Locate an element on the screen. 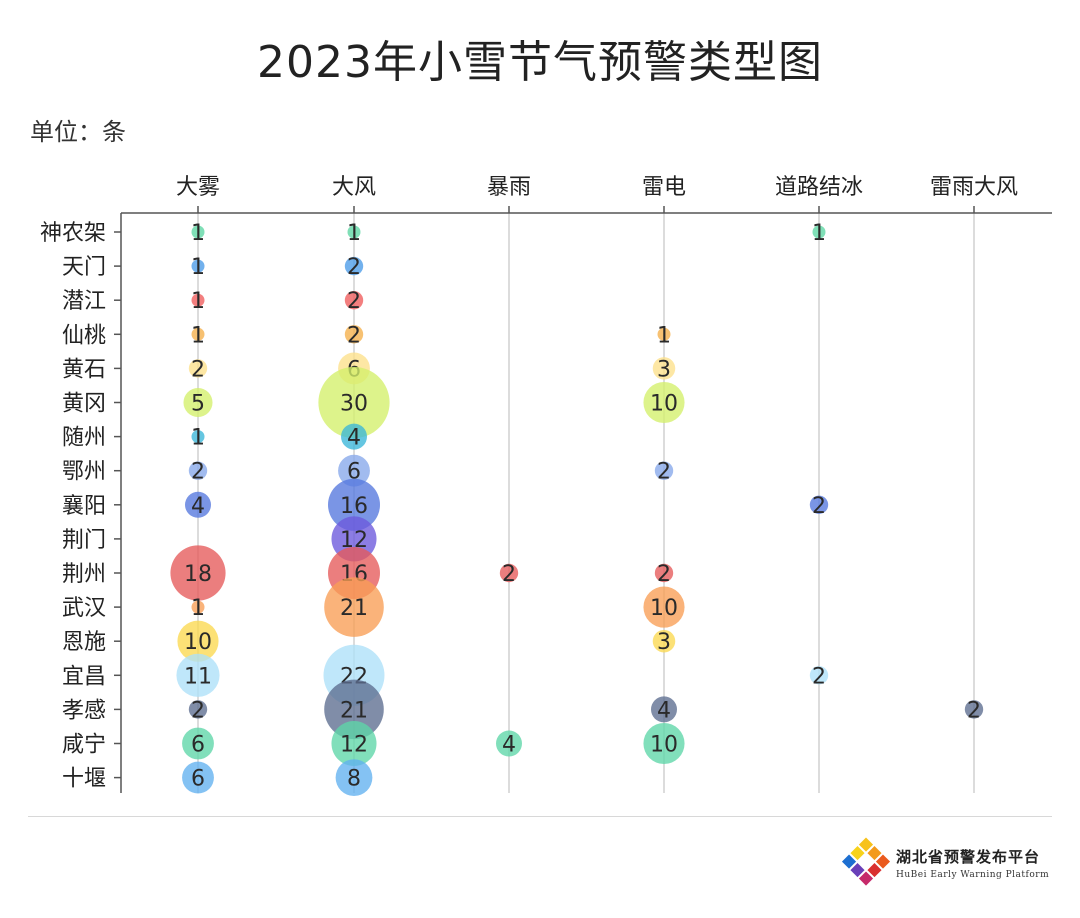  y-tick-label: 襄阳 is located at coordinates (84, 506).